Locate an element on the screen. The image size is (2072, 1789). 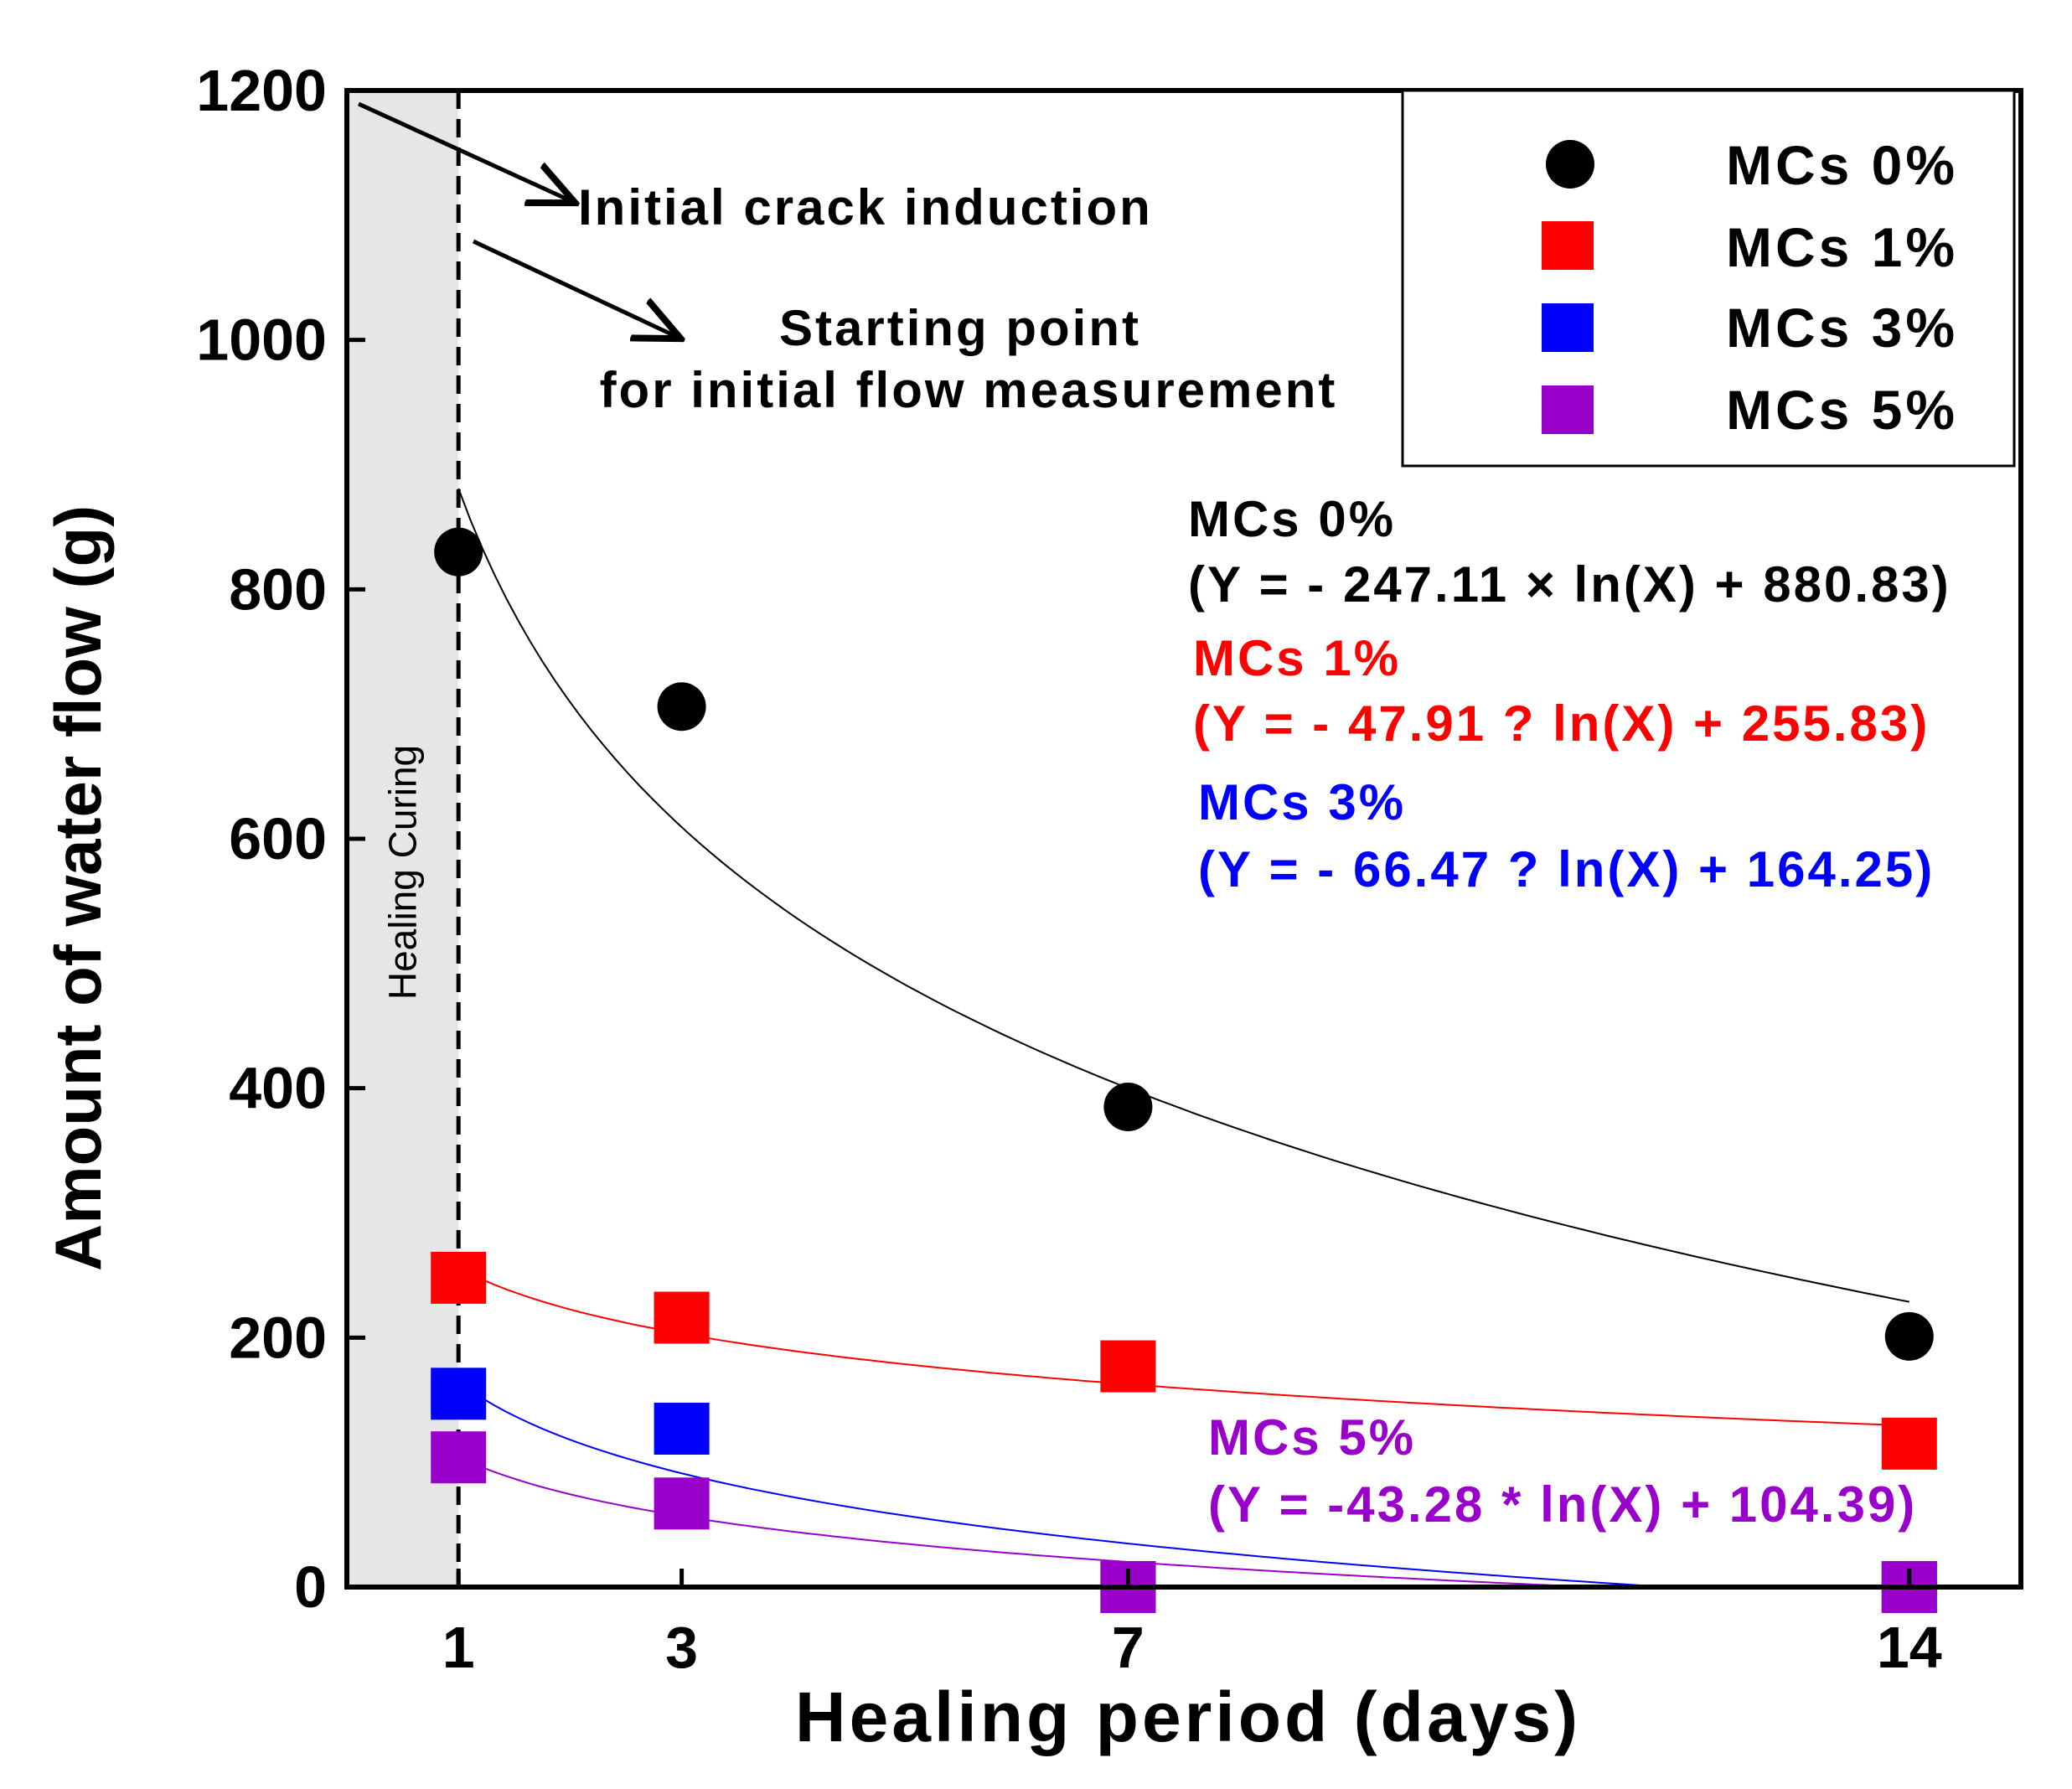
x-axis-ticks: 1 3 7 14 is located at coordinates (1192, 1624).